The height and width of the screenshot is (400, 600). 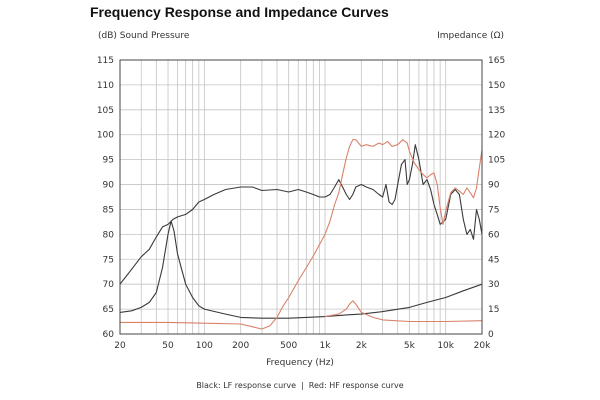 I want to click on x-tick-label: 100, so click(x=204, y=346).